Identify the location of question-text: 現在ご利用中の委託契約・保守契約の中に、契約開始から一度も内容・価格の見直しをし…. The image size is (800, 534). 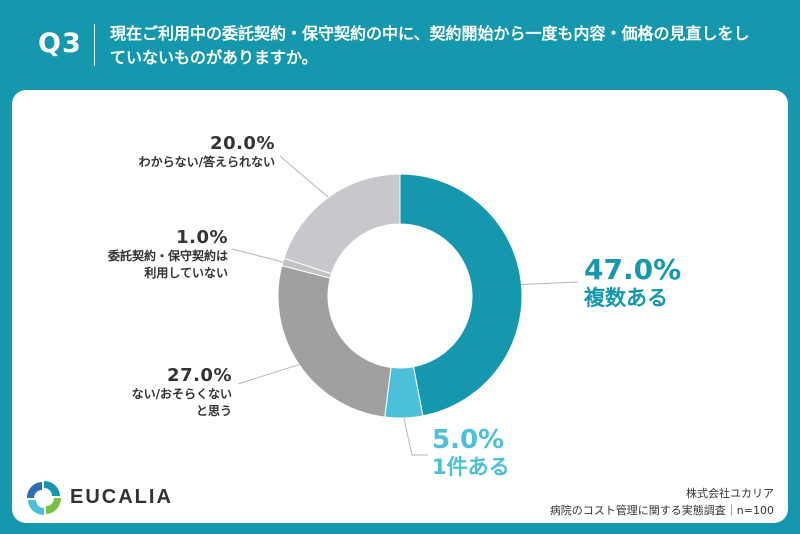
(430, 45).